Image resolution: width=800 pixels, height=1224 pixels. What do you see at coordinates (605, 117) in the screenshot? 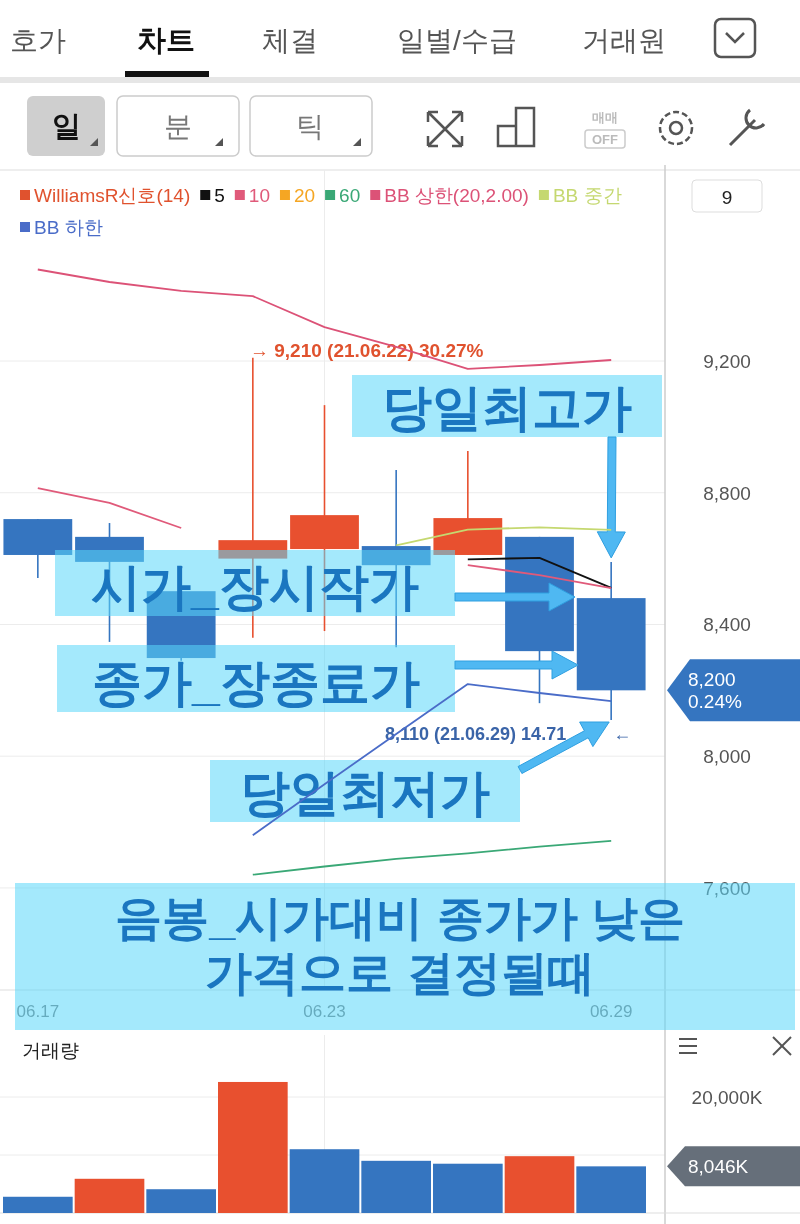
I see `text: 매매` at bounding box center [605, 117].